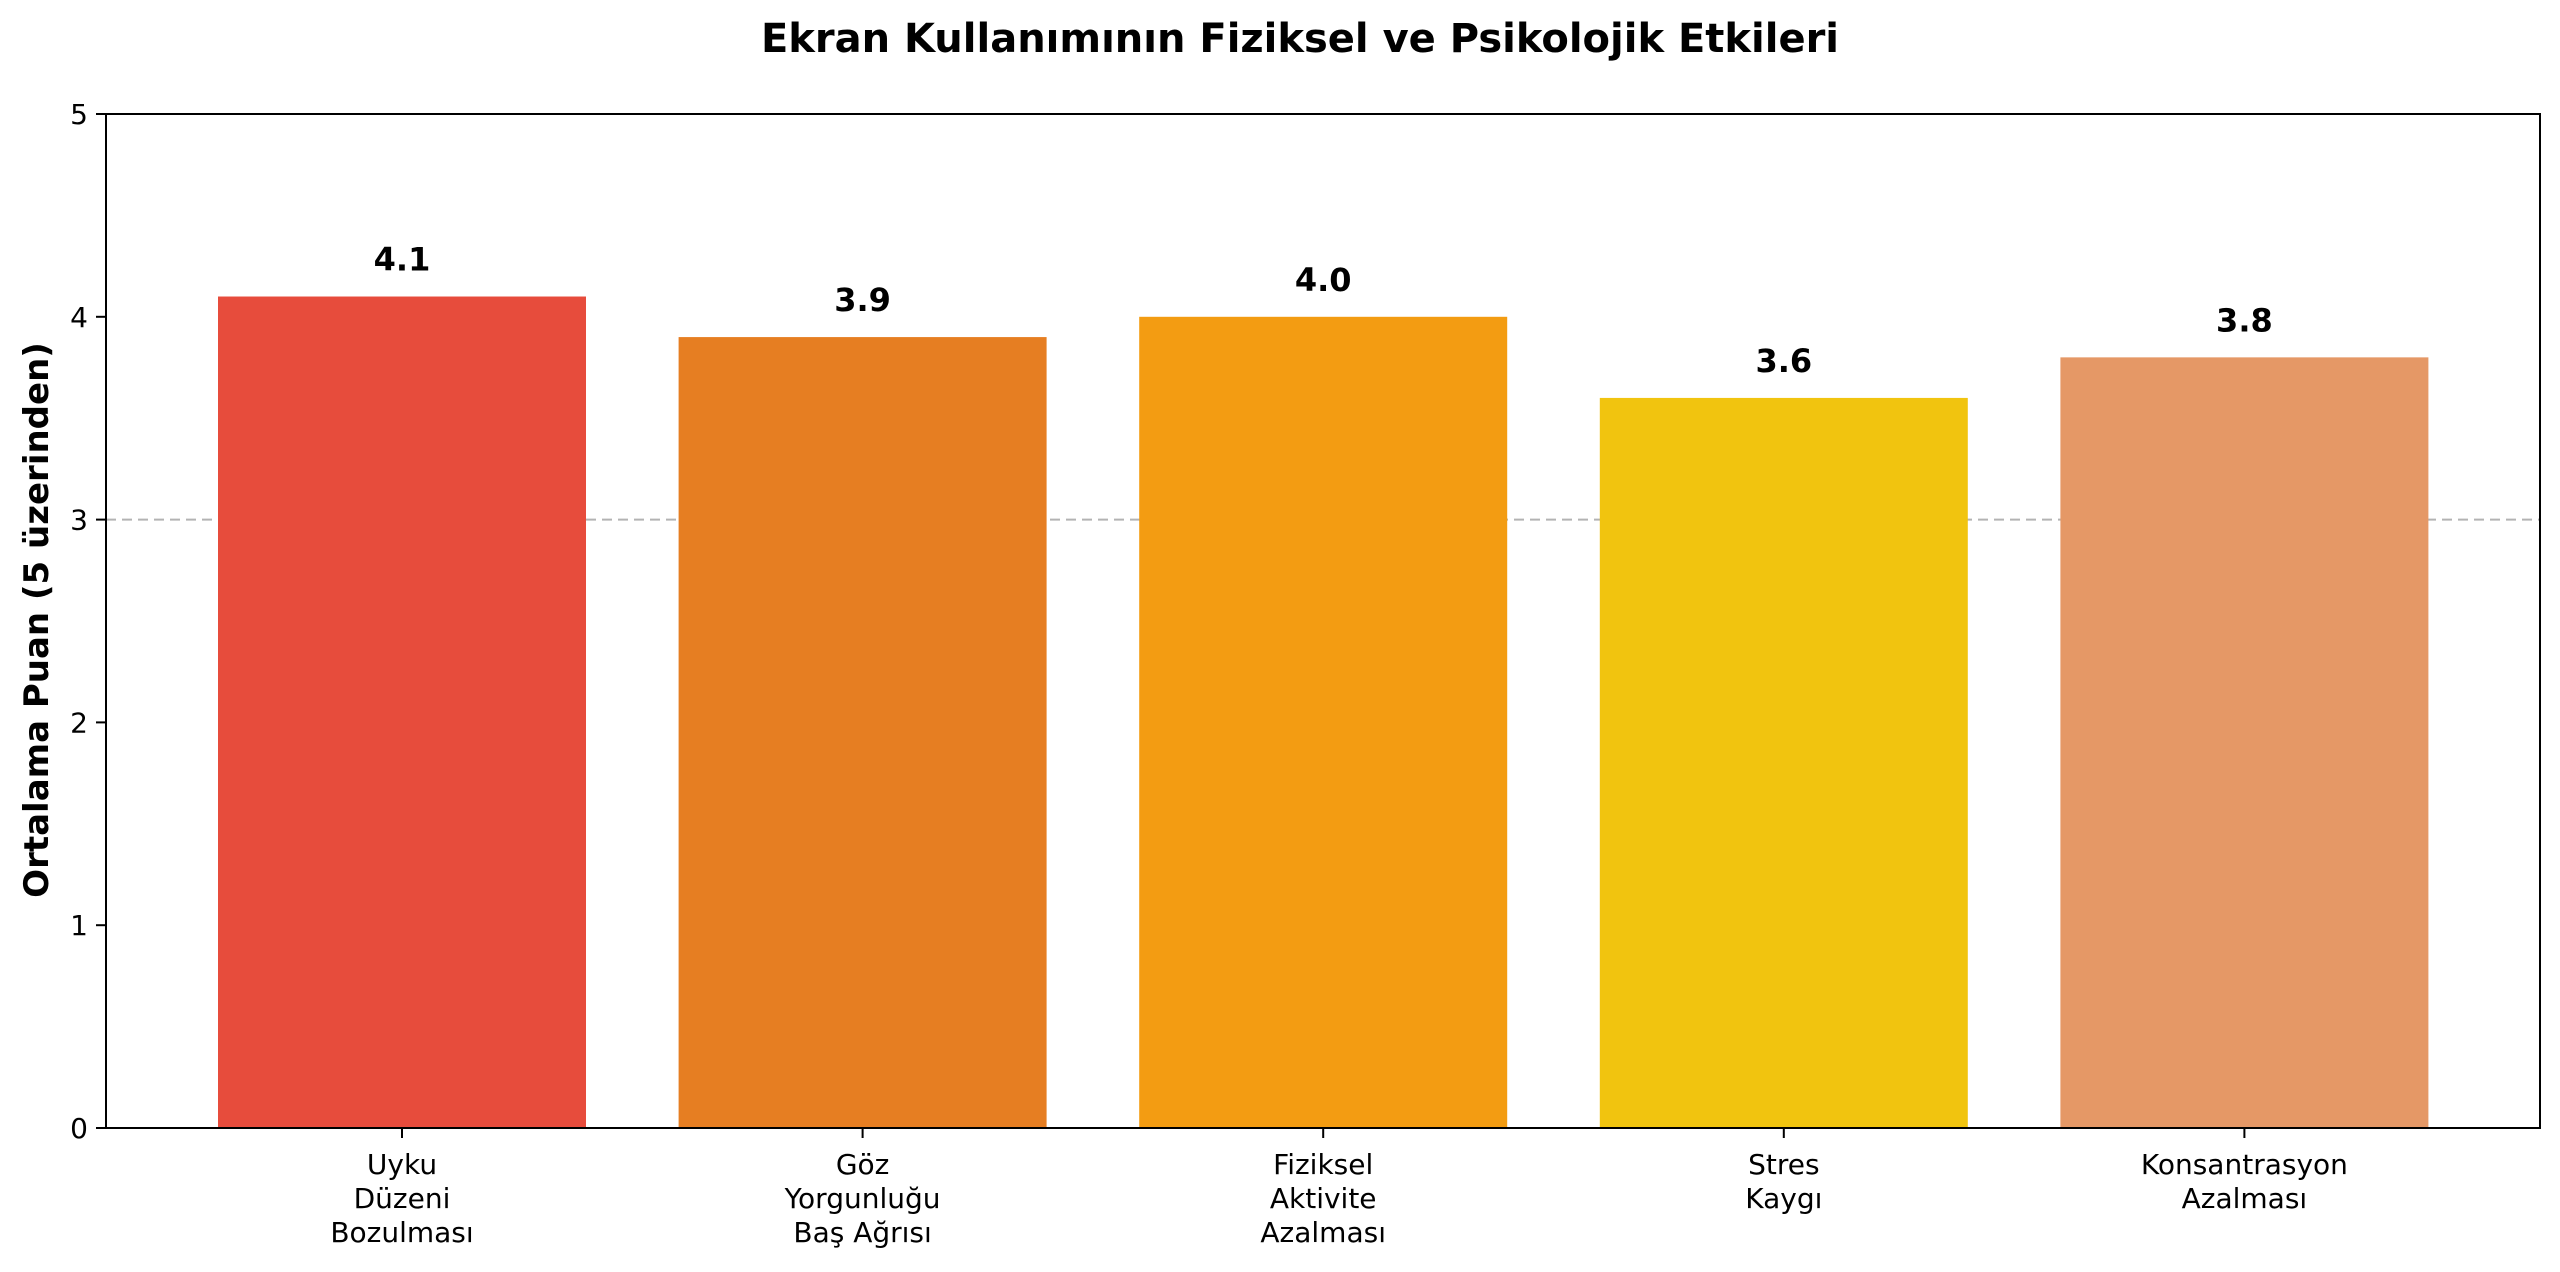 The image size is (2560, 1272). I want to click on bar-value-label: 4.1, so click(402, 260).